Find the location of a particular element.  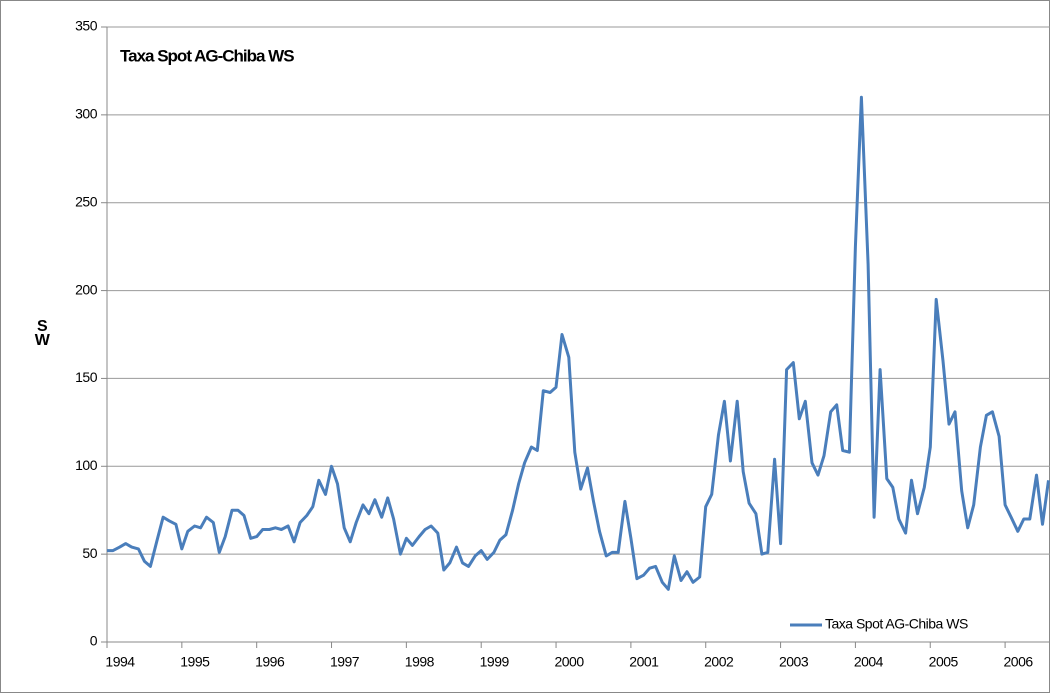

y-tick-label: 100 is located at coordinates (86, 465).